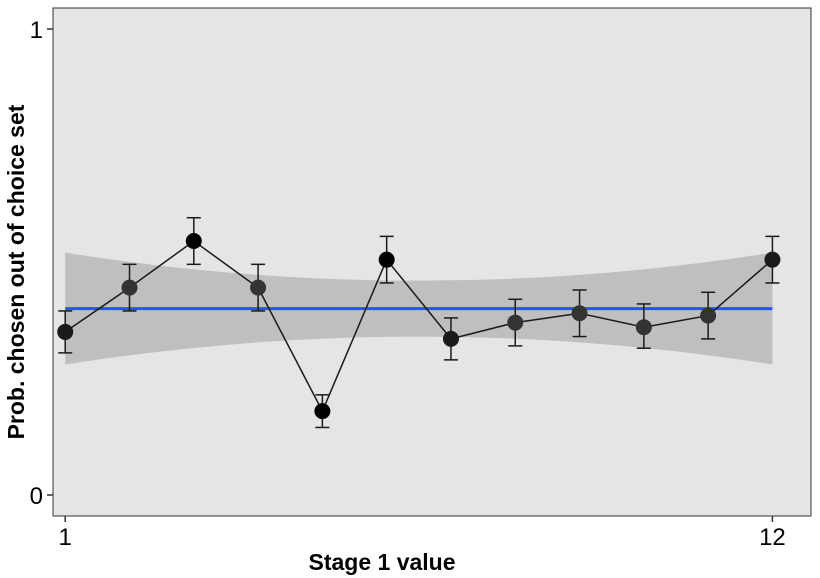 The height and width of the screenshot is (578, 820). Describe the element at coordinates (772, 537) in the screenshot. I see `x-tick-label: 12` at that location.